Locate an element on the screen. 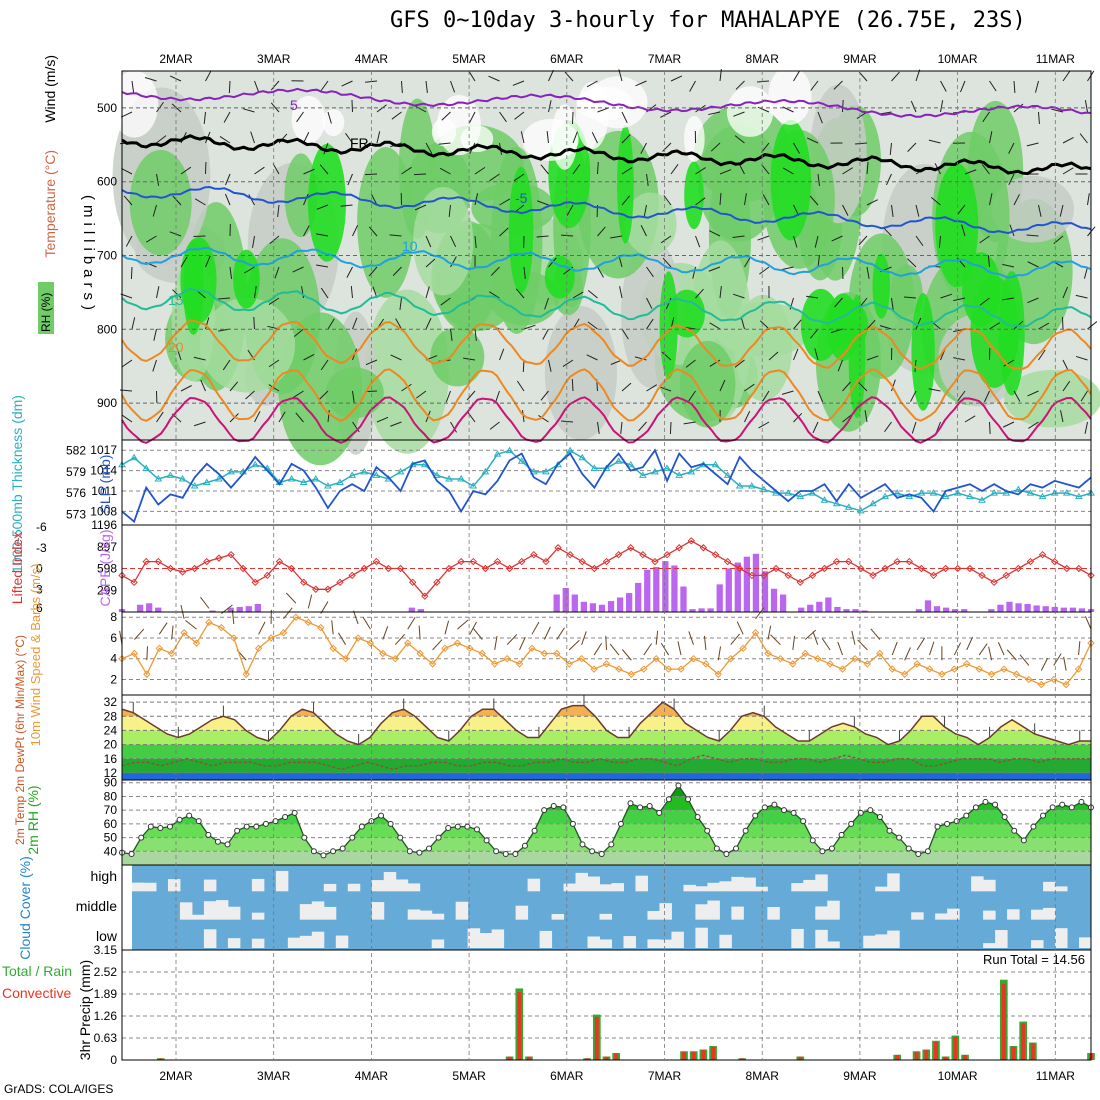  lifted-axis-title: Lifted Index is located at coordinates (17, 568).